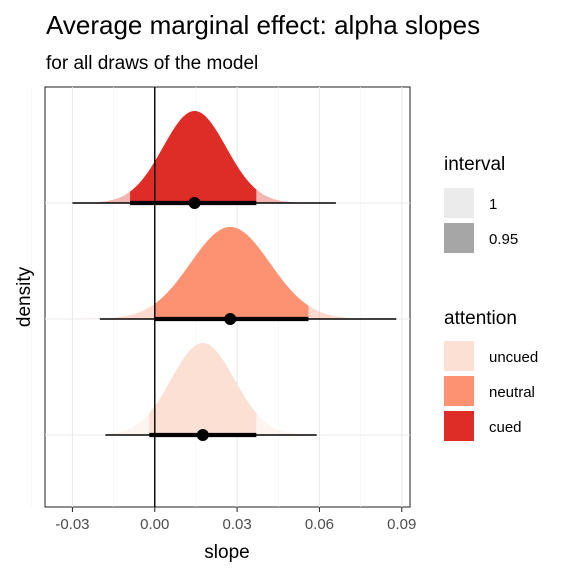  Describe the element at coordinates (512, 392) in the screenshot. I see `legend-attention-label: neutral` at that location.